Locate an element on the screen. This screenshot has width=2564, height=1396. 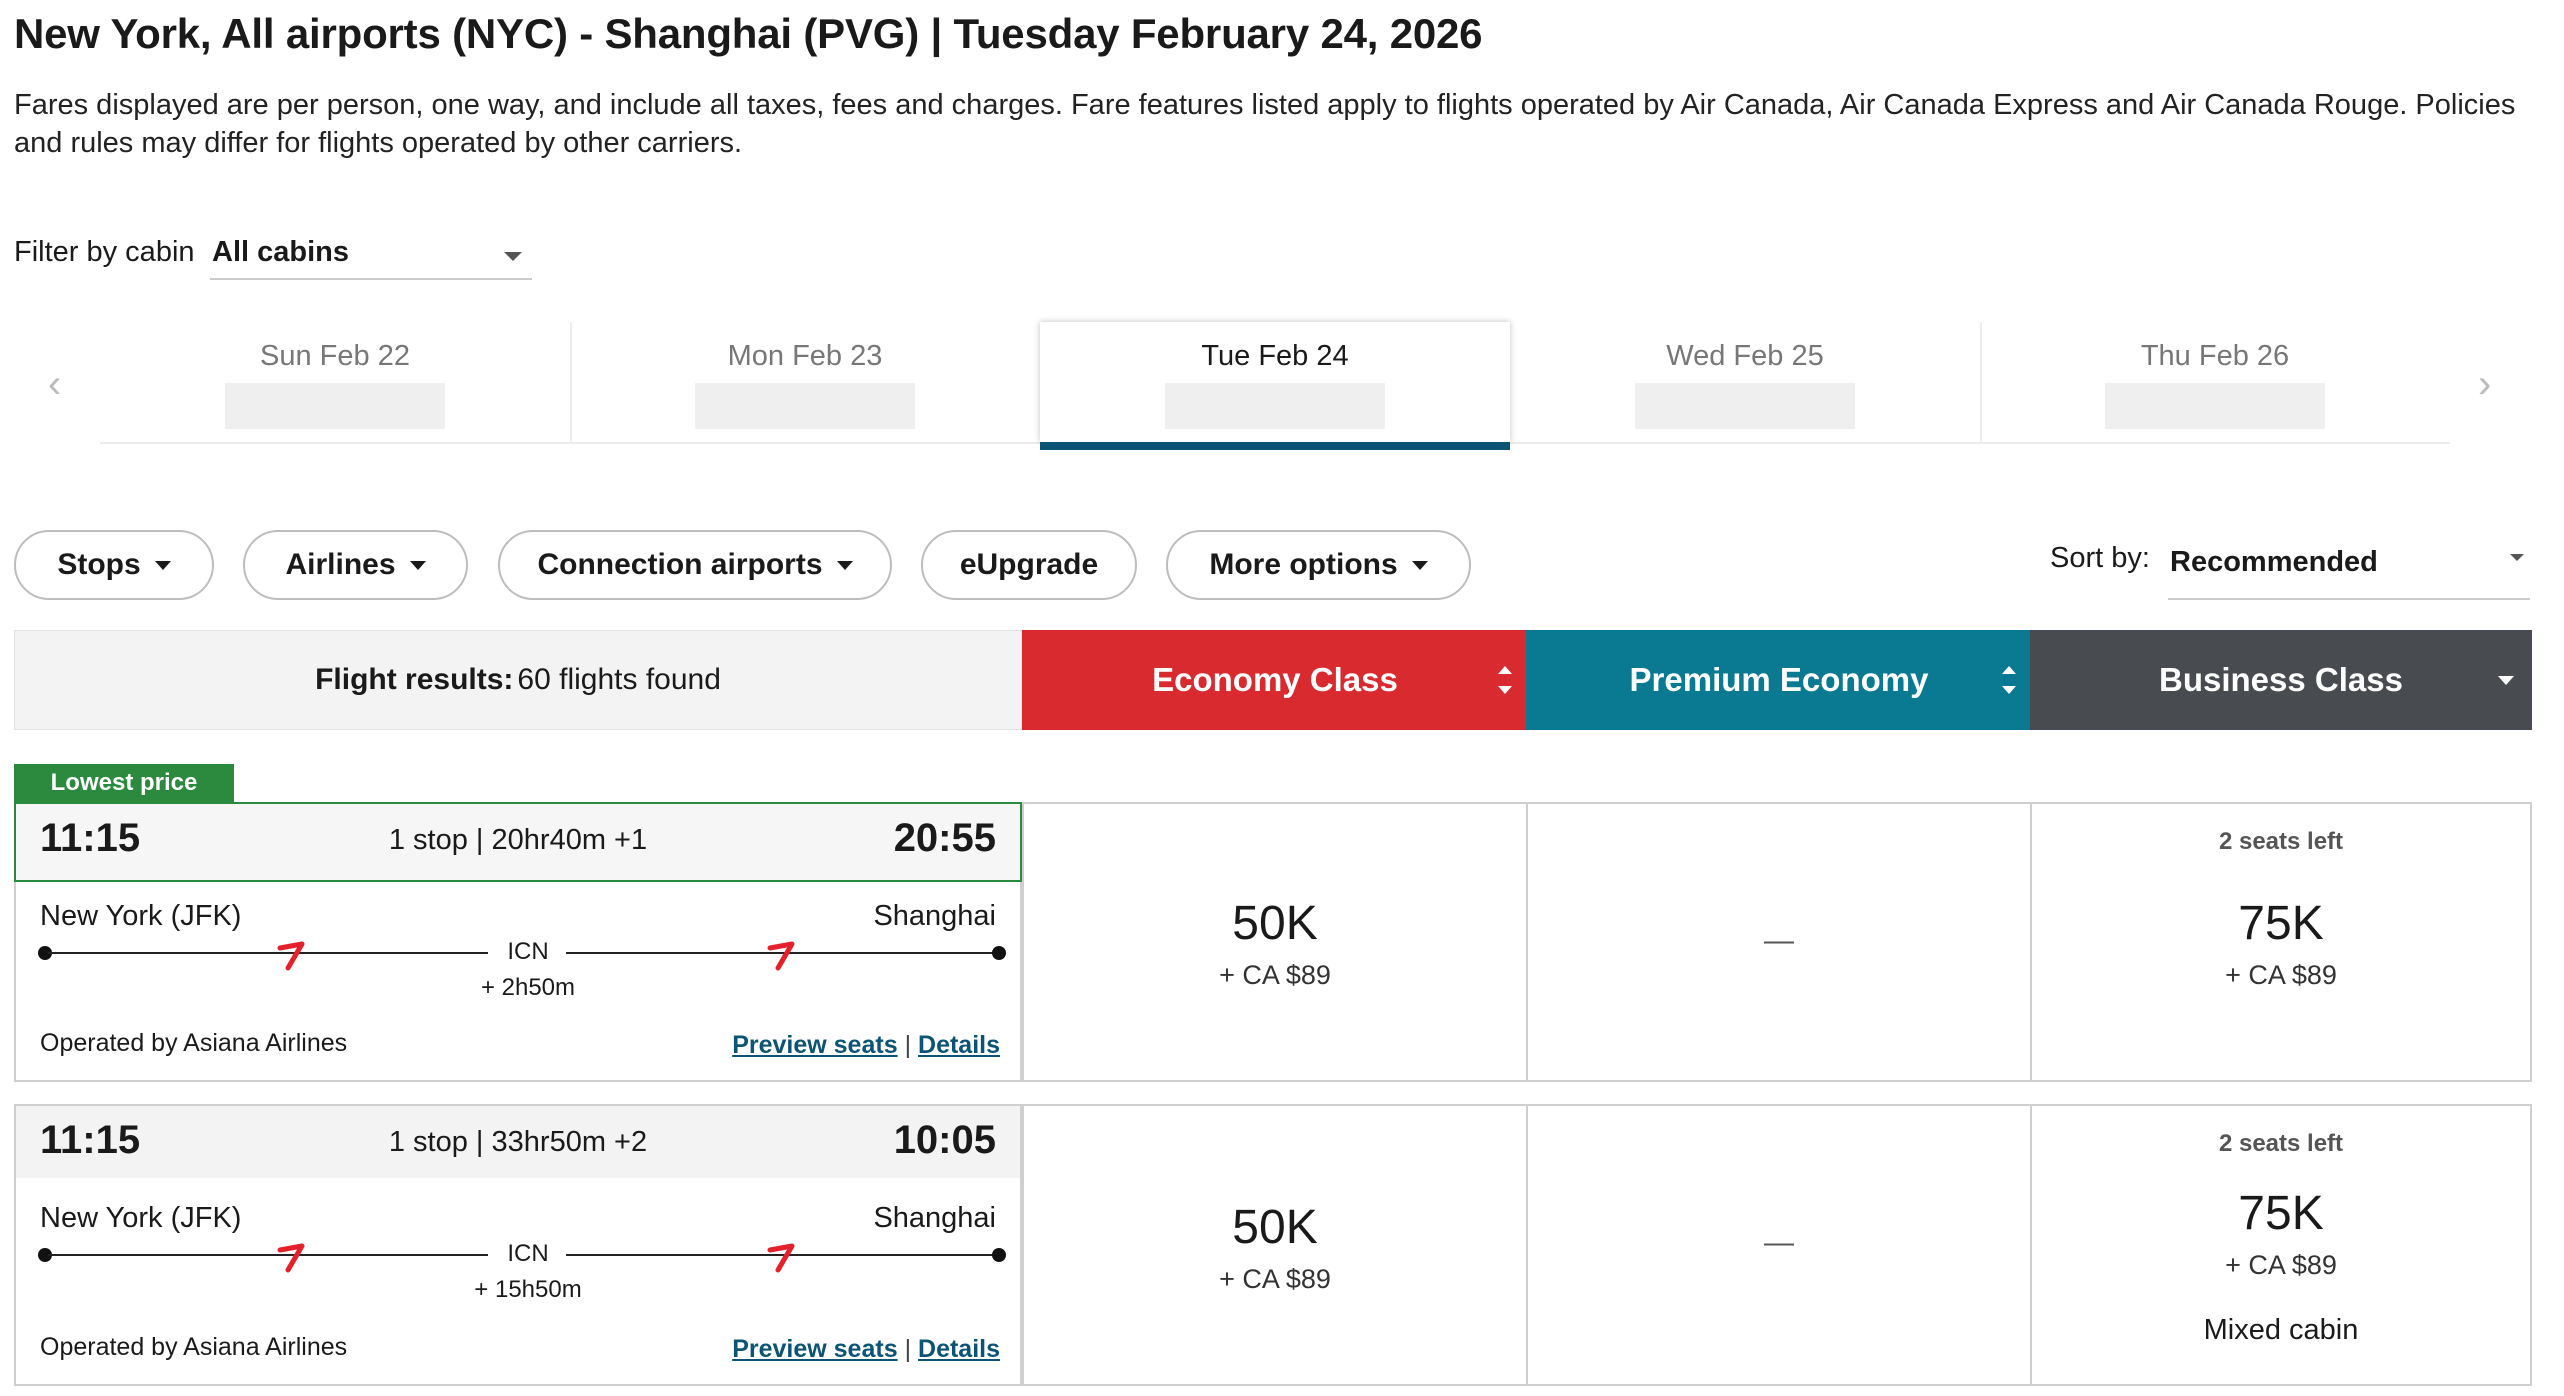
date-next-icon: › is located at coordinates (2485, 384).